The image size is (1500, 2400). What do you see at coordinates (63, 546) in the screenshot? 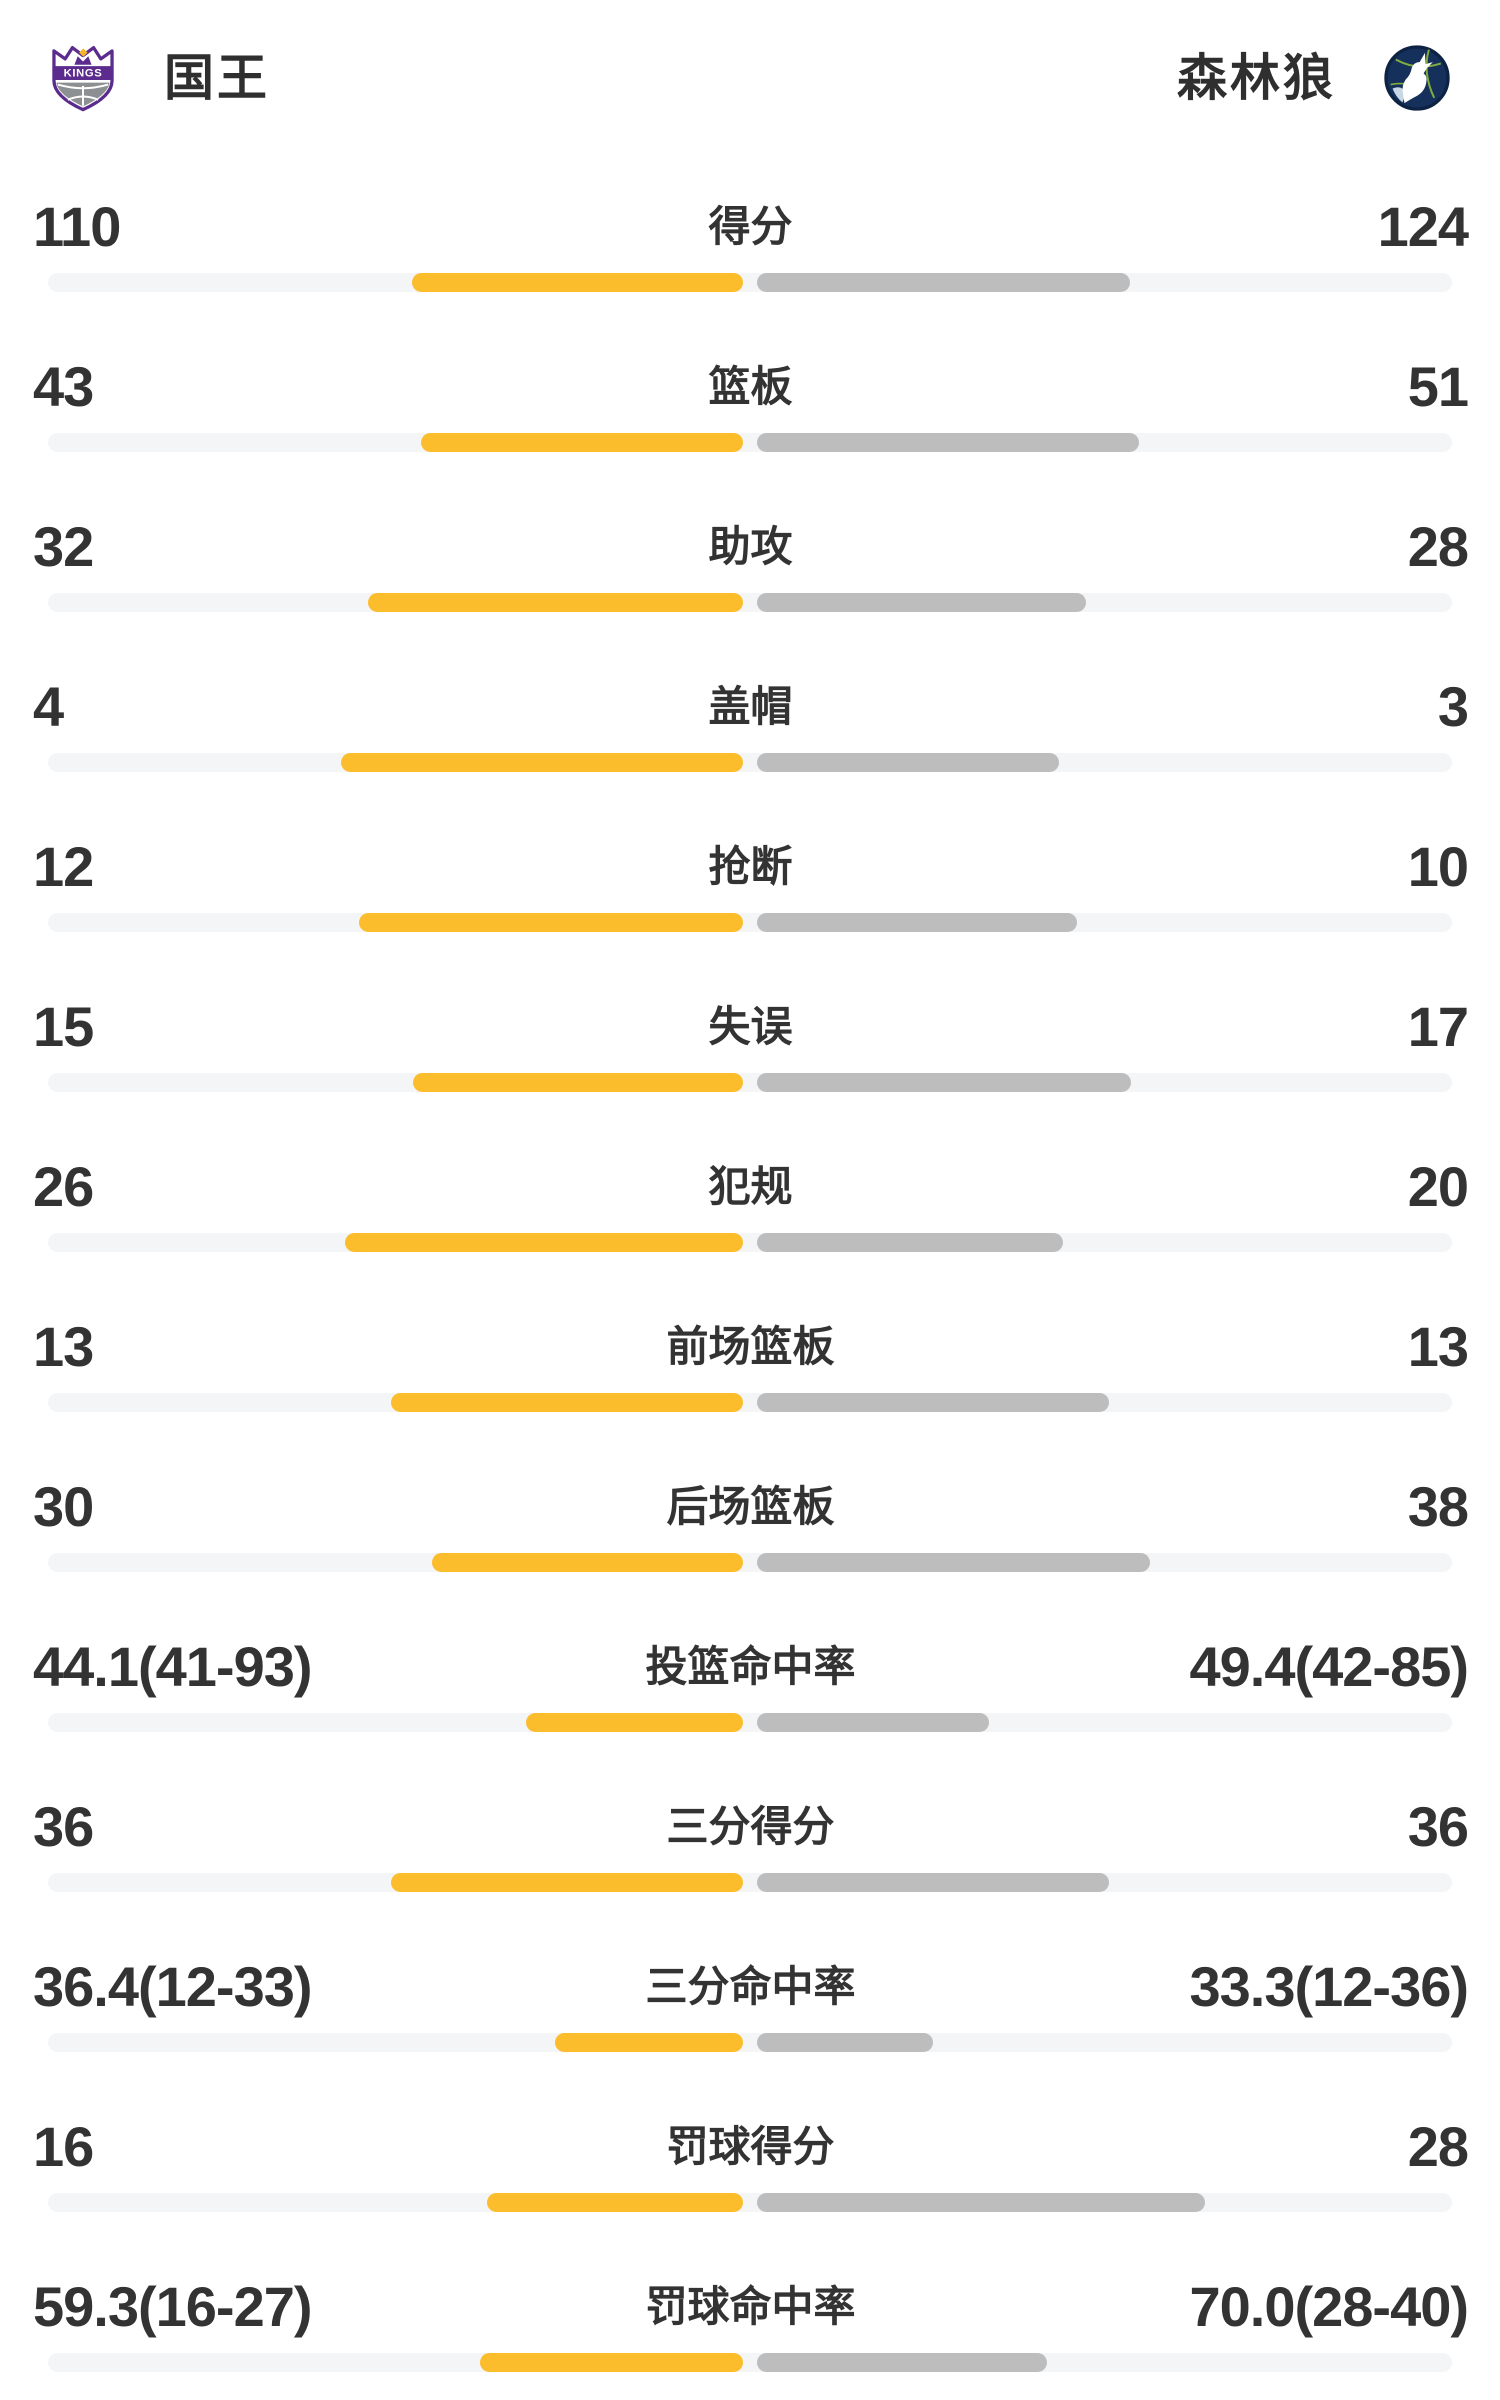
I see `stat-left-value: 32` at bounding box center [63, 546].